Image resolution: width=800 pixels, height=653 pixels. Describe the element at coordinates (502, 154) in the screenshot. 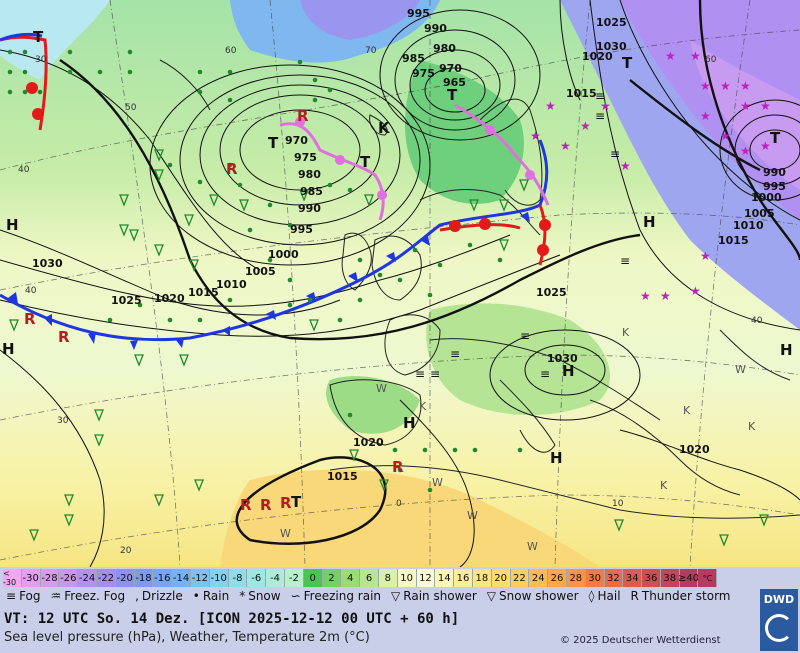

I see `occluded-front-b` at that location.